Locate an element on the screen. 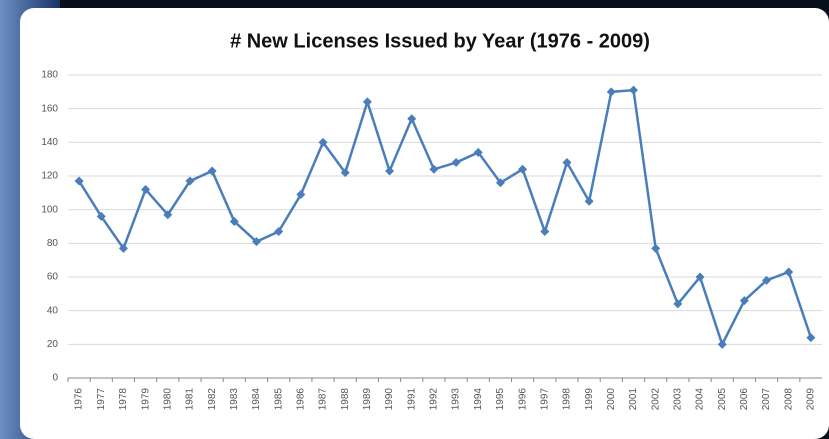 The width and height of the screenshot is (829, 439). x-tick-label: 2001 is located at coordinates (633, 399).